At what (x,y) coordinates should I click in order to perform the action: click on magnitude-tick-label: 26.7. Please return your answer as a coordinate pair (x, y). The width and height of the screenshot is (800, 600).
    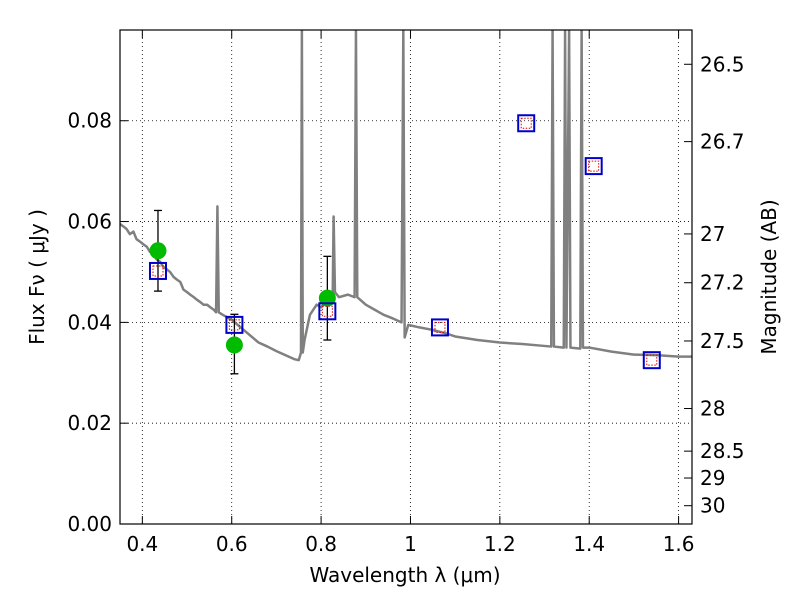
    Looking at the image, I should click on (722, 142).